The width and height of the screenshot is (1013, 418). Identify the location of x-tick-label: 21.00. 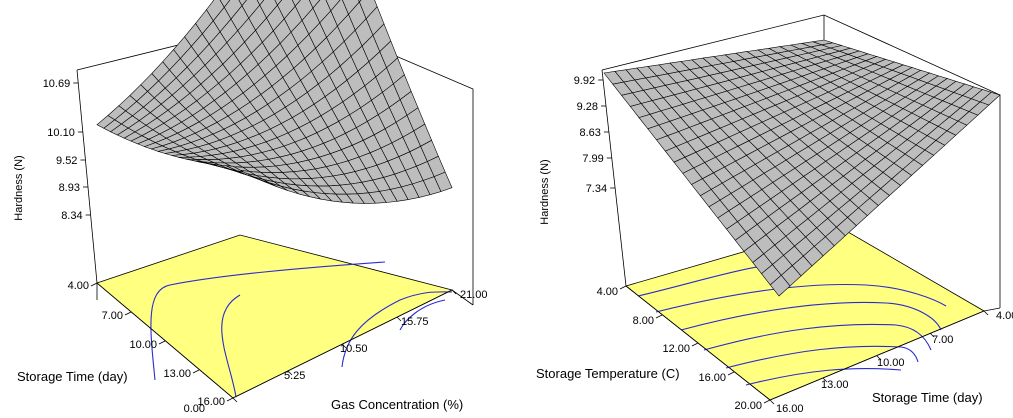
(474, 295).